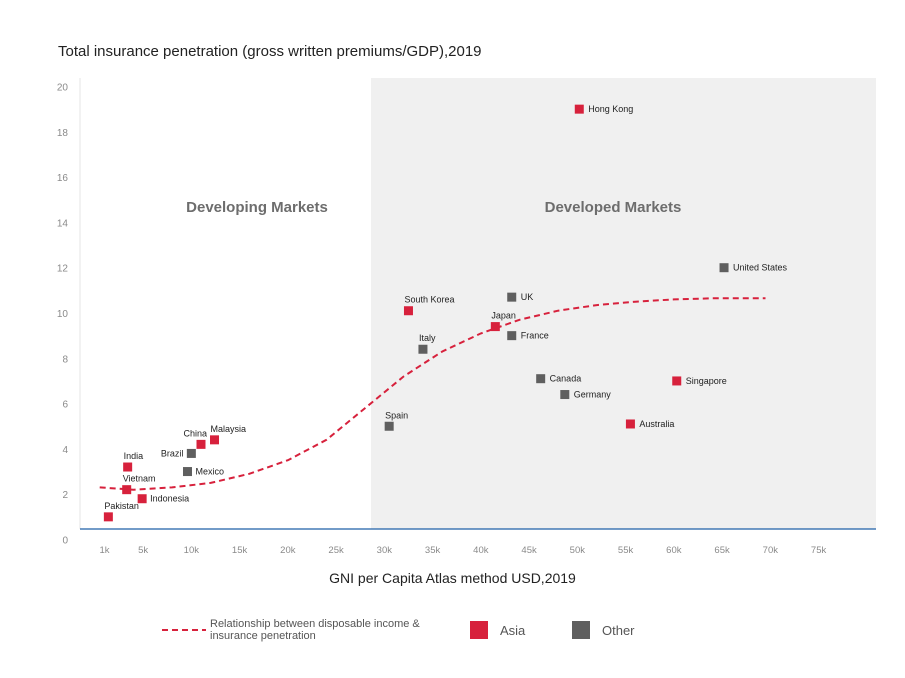 The width and height of the screenshot is (905, 678). I want to click on point-label-malaysia: Malaysia, so click(229, 429).